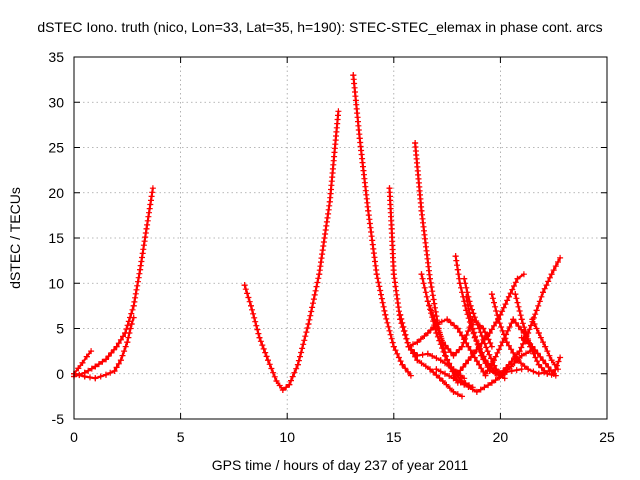 The image size is (640, 480). What do you see at coordinates (56, 57) in the screenshot?
I see `y-tick-label: 35` at bounding box center [56, 57].